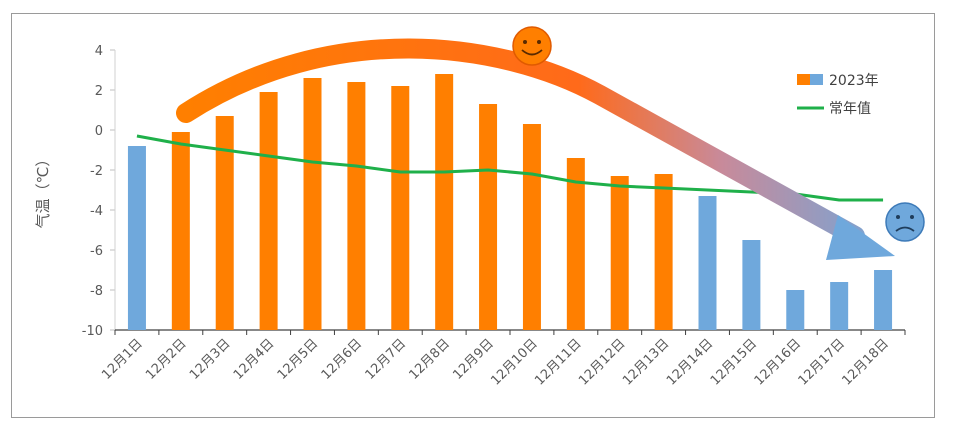 This screenshot has height=436, width=953. Describe the element at coordinates (734, 362) in the screenshot. I see `x-tick-label: 12月15日` at that location.